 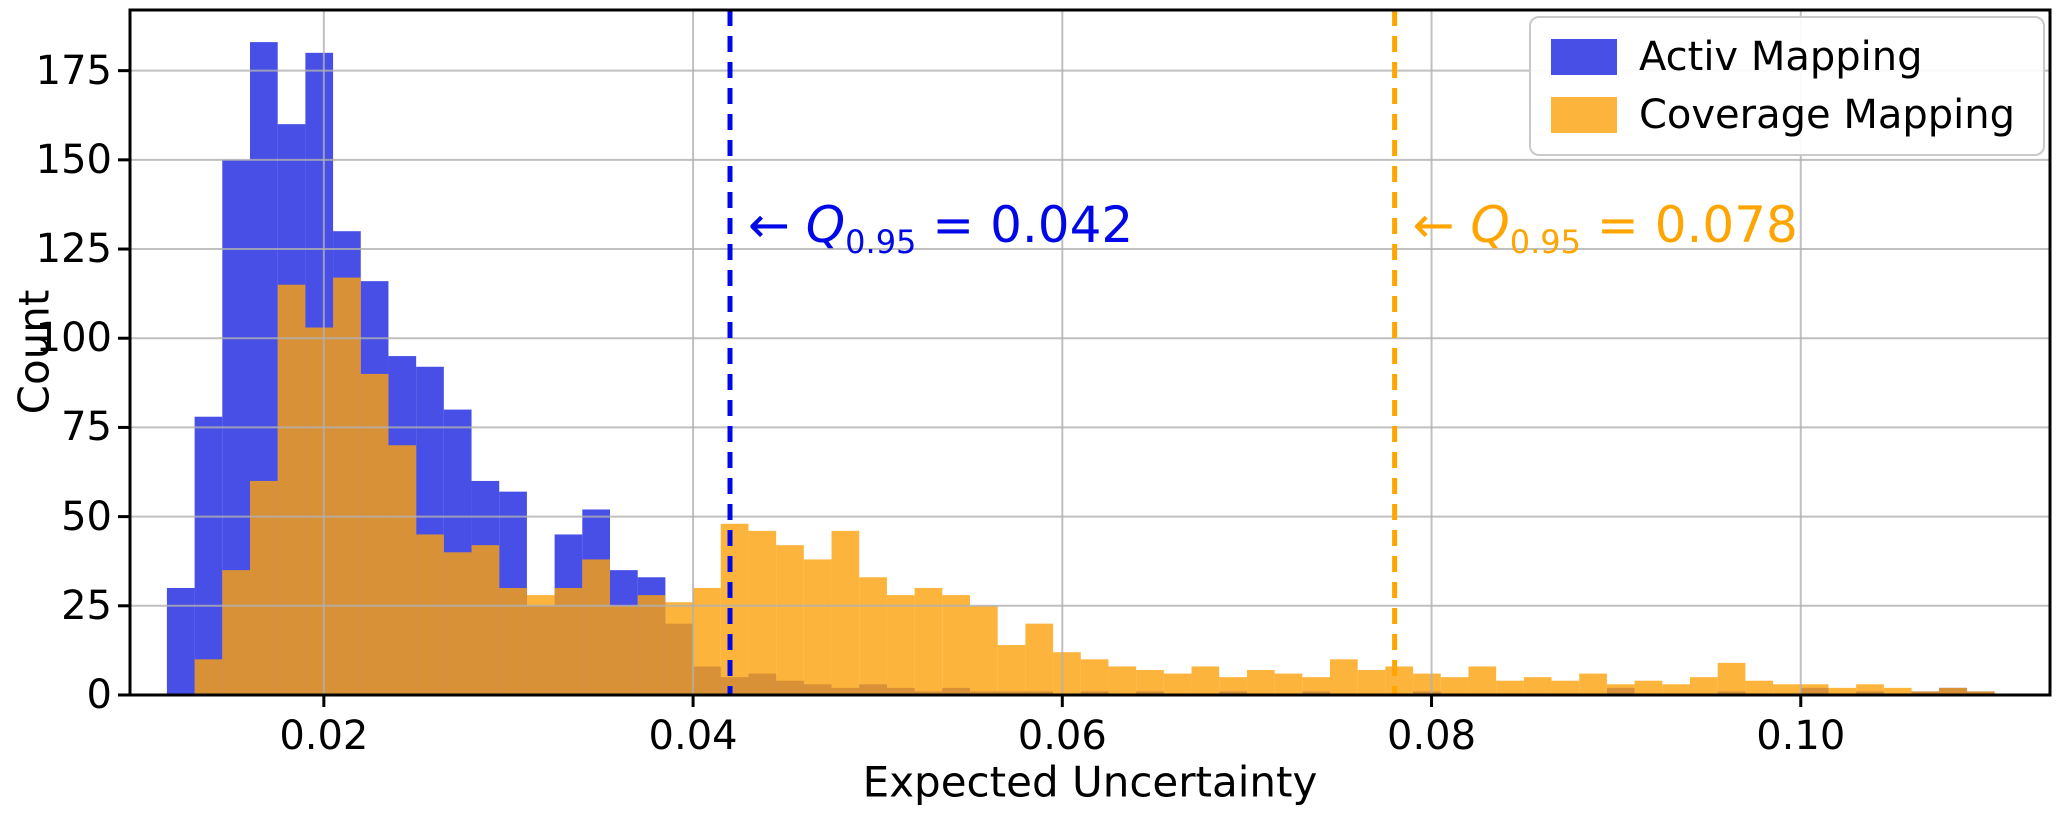 What do you see at coordinates (73, 249) in the screenshot?
I see `y-tick-label: 125` at bounding box center [73, 249].